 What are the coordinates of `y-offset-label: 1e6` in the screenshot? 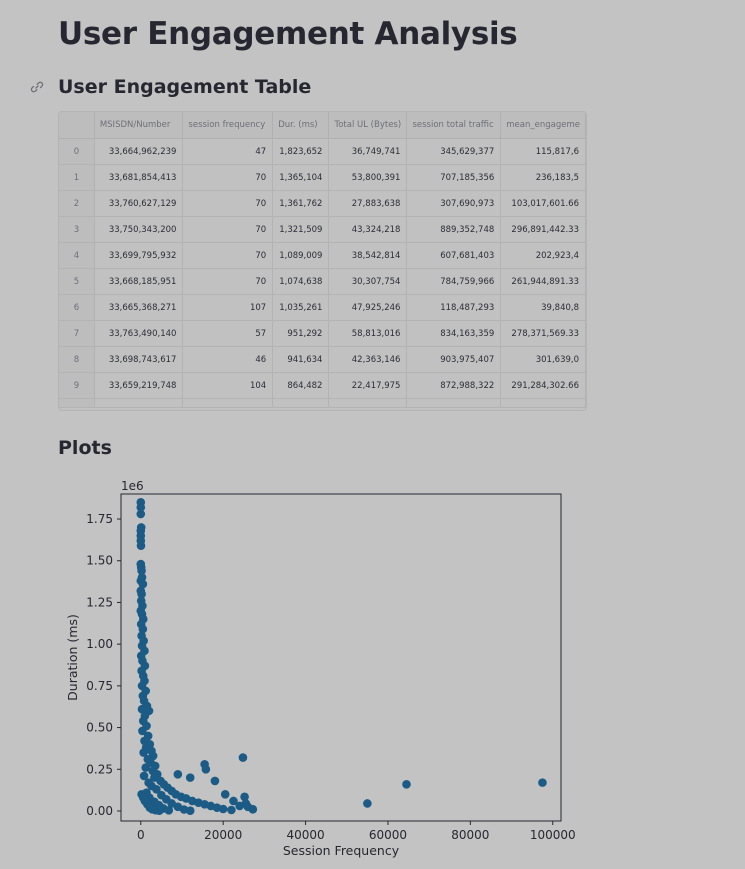 It's located at (132, 486).